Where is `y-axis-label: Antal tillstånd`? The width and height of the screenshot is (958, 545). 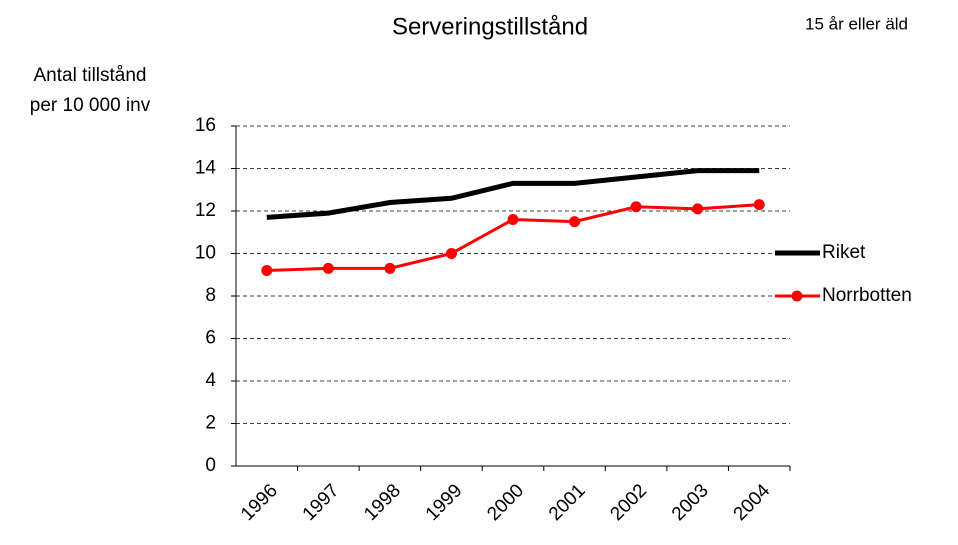 y-axis-label: Antal tillstånd is located at coordinates (89, 75).